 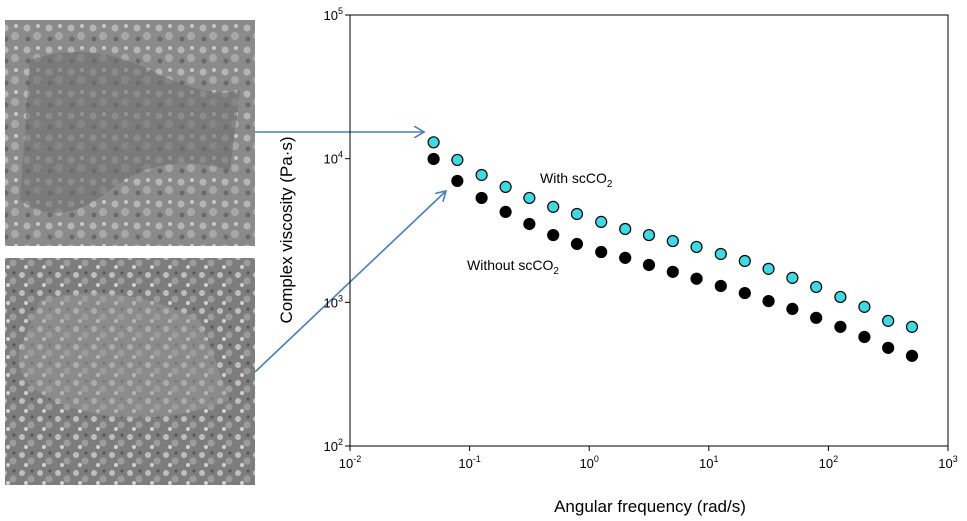 What do you see at coordinates (350, 462) in the screenshot?
I see `x-tick-label: 10⁻²` at bounding box center [350, 462].